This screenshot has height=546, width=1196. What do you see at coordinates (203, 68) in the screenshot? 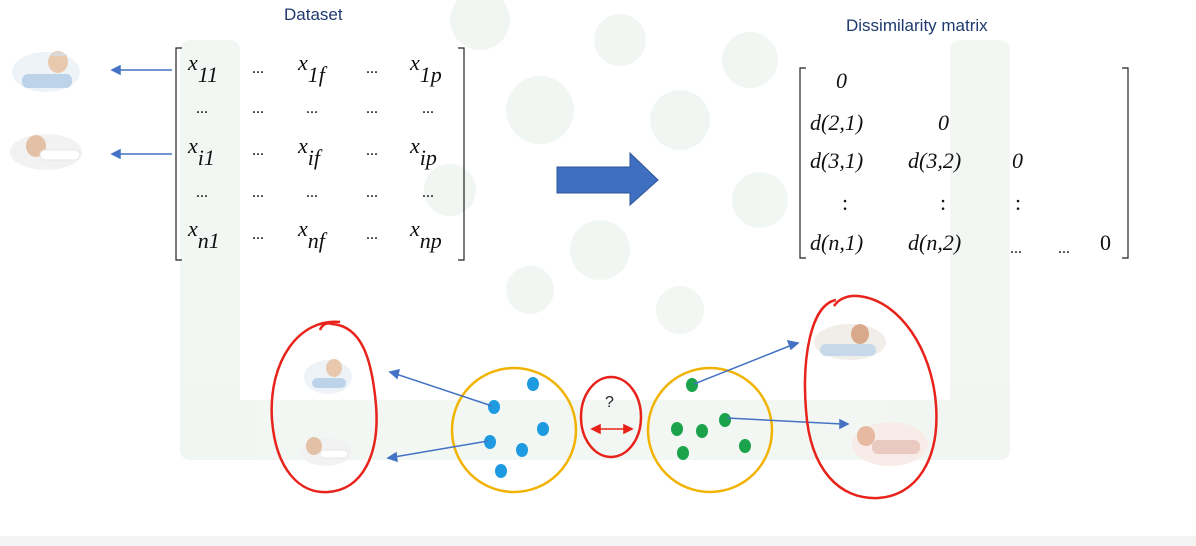
I see `cell-x11: x11` at bounding box center [203, 68].